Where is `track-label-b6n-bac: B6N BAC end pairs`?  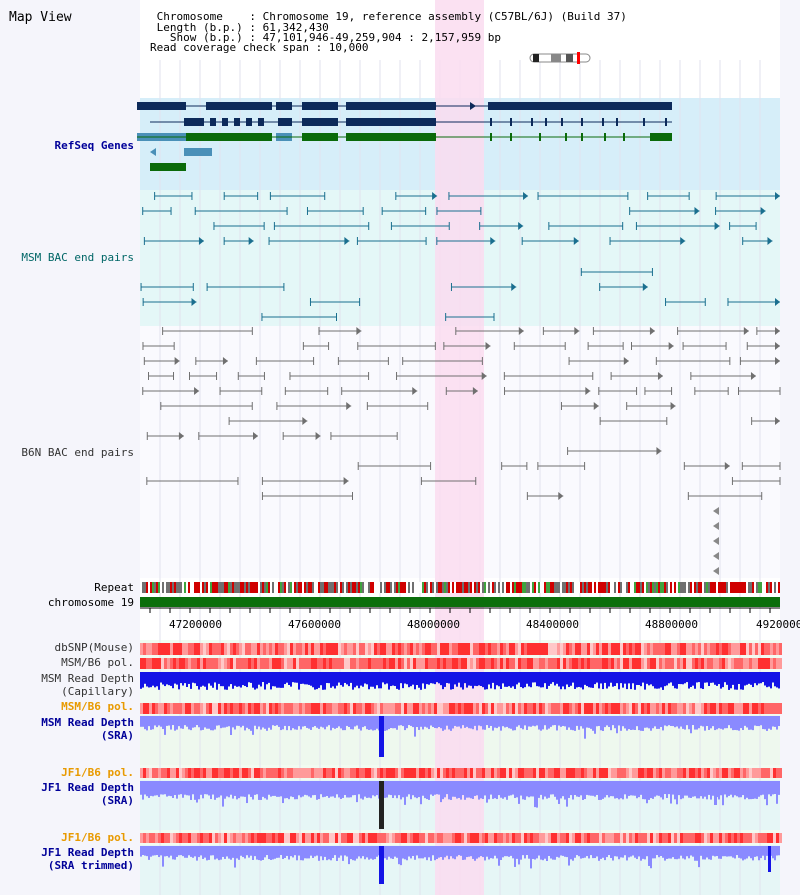 track-label-b6n-bac: B6N BAC end pairs is located at coordinates (77, 452).